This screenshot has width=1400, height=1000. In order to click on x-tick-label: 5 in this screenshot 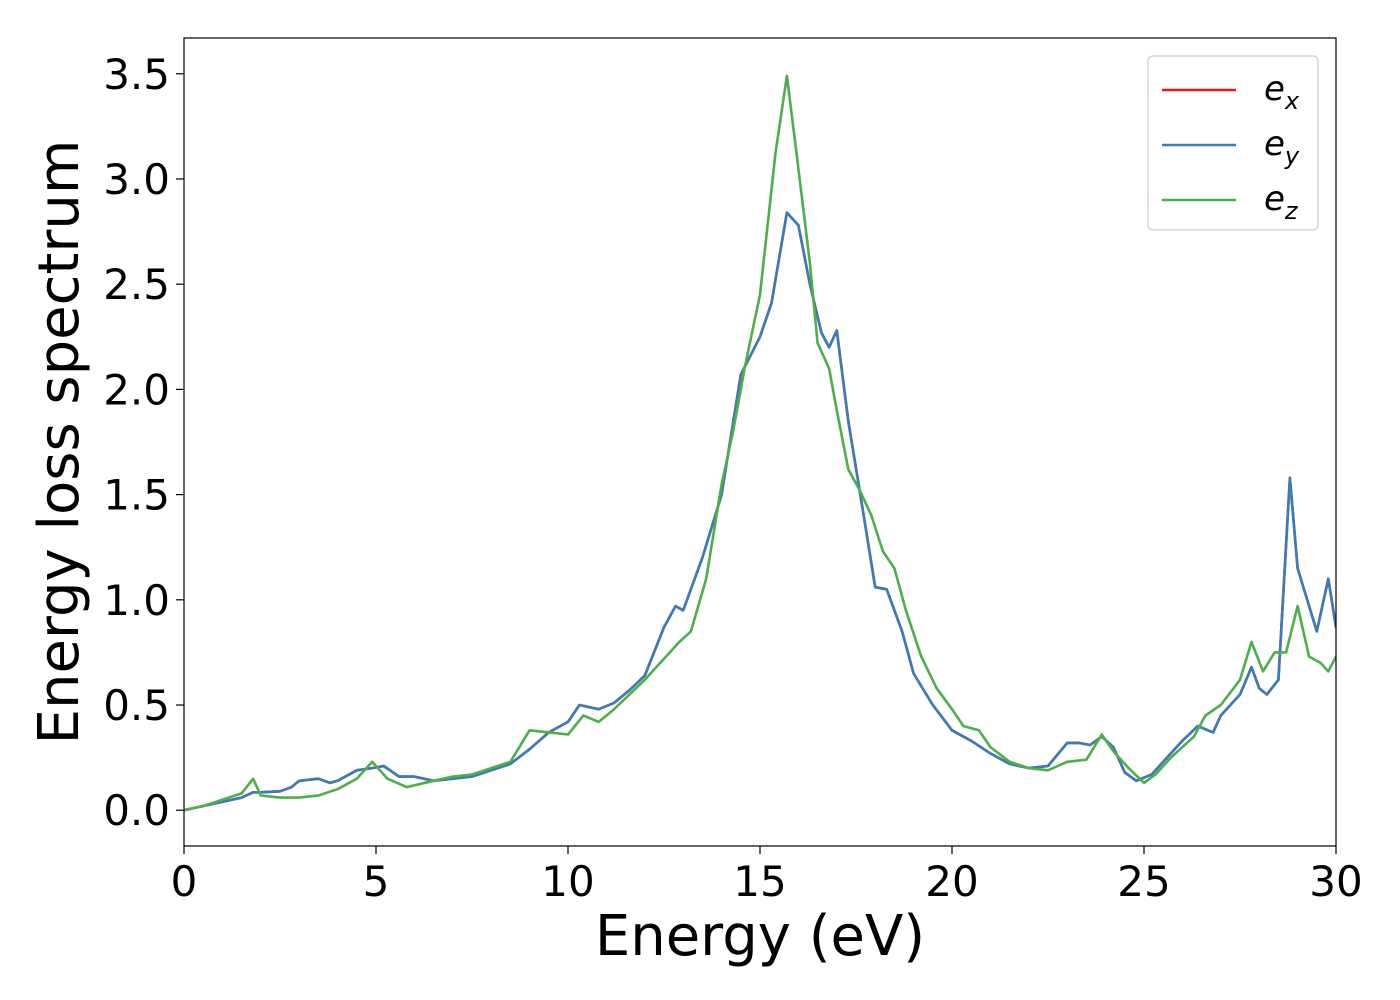, I will do `click(376, 881)`.